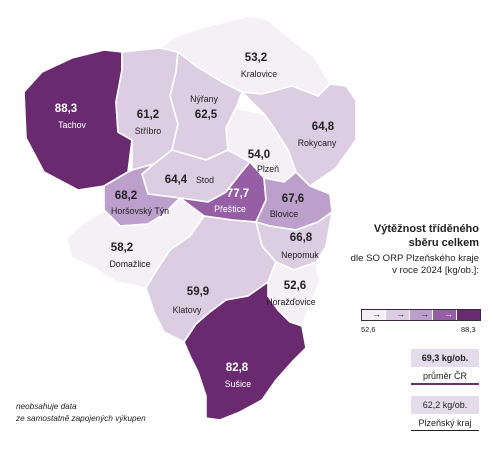 This screenshot has height=450, width=493. What do you see at coordinates (72, 125) in the screenshot?
I see `name-label-tachov: Tachov` at bounding box center [72, 125].